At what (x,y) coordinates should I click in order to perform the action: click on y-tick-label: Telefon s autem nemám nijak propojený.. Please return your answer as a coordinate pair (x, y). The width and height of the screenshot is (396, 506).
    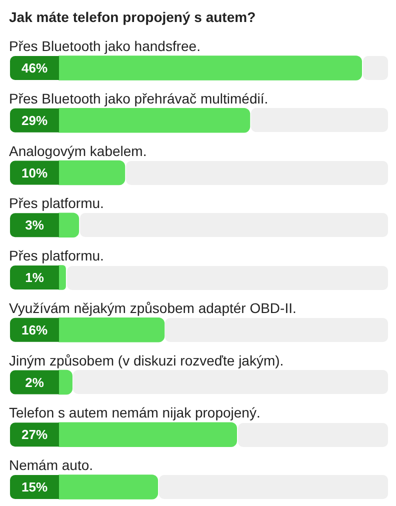
    Looking at the image, I should click on (134, 412).